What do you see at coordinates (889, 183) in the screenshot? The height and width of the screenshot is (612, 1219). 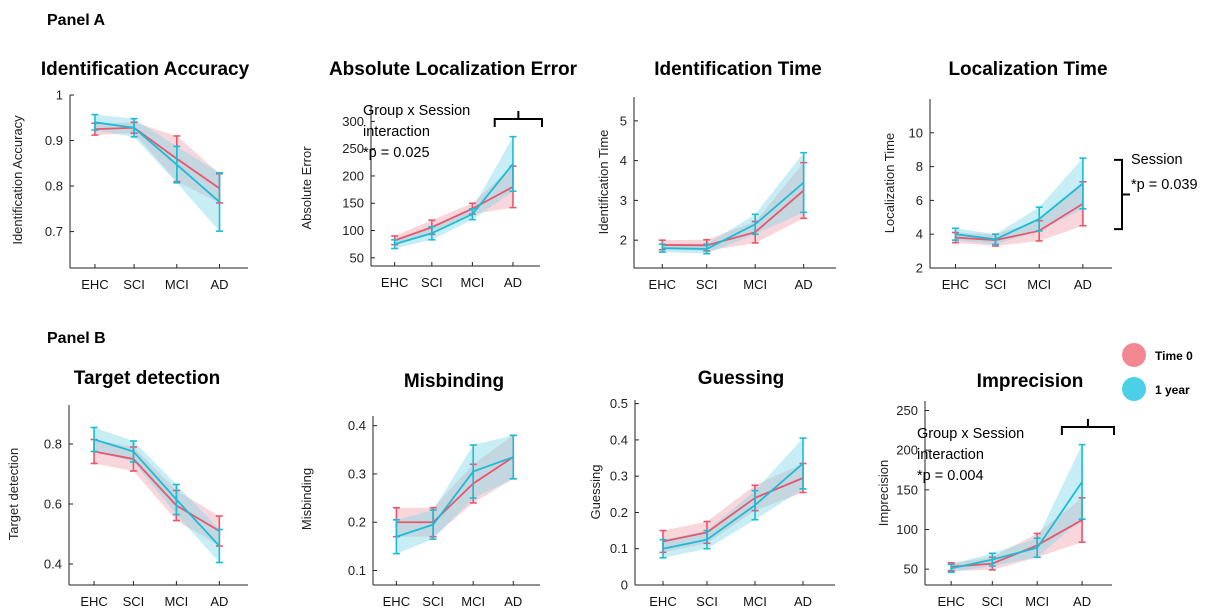 I see `y-axis-label: Localization Time` at bounding box center [889, 183].